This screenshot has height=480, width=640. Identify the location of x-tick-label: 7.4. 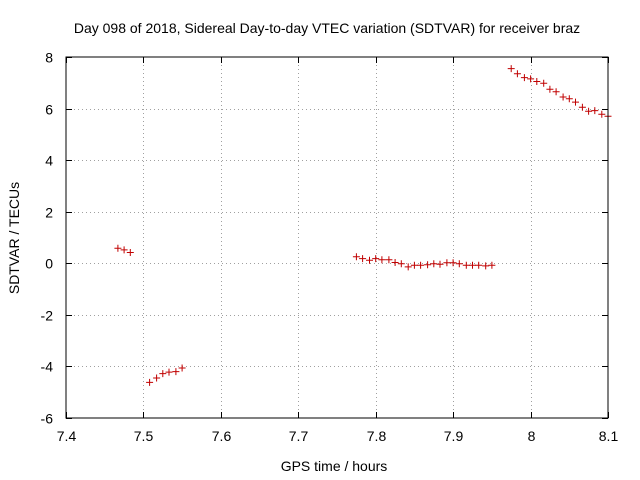
(67, 436).